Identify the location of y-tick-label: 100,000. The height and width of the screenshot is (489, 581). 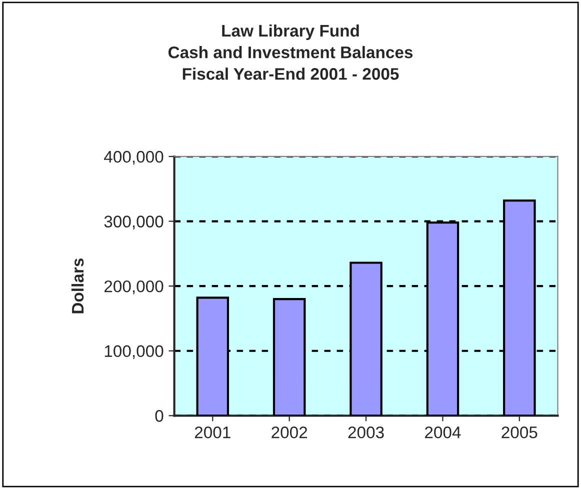
(134, 352).